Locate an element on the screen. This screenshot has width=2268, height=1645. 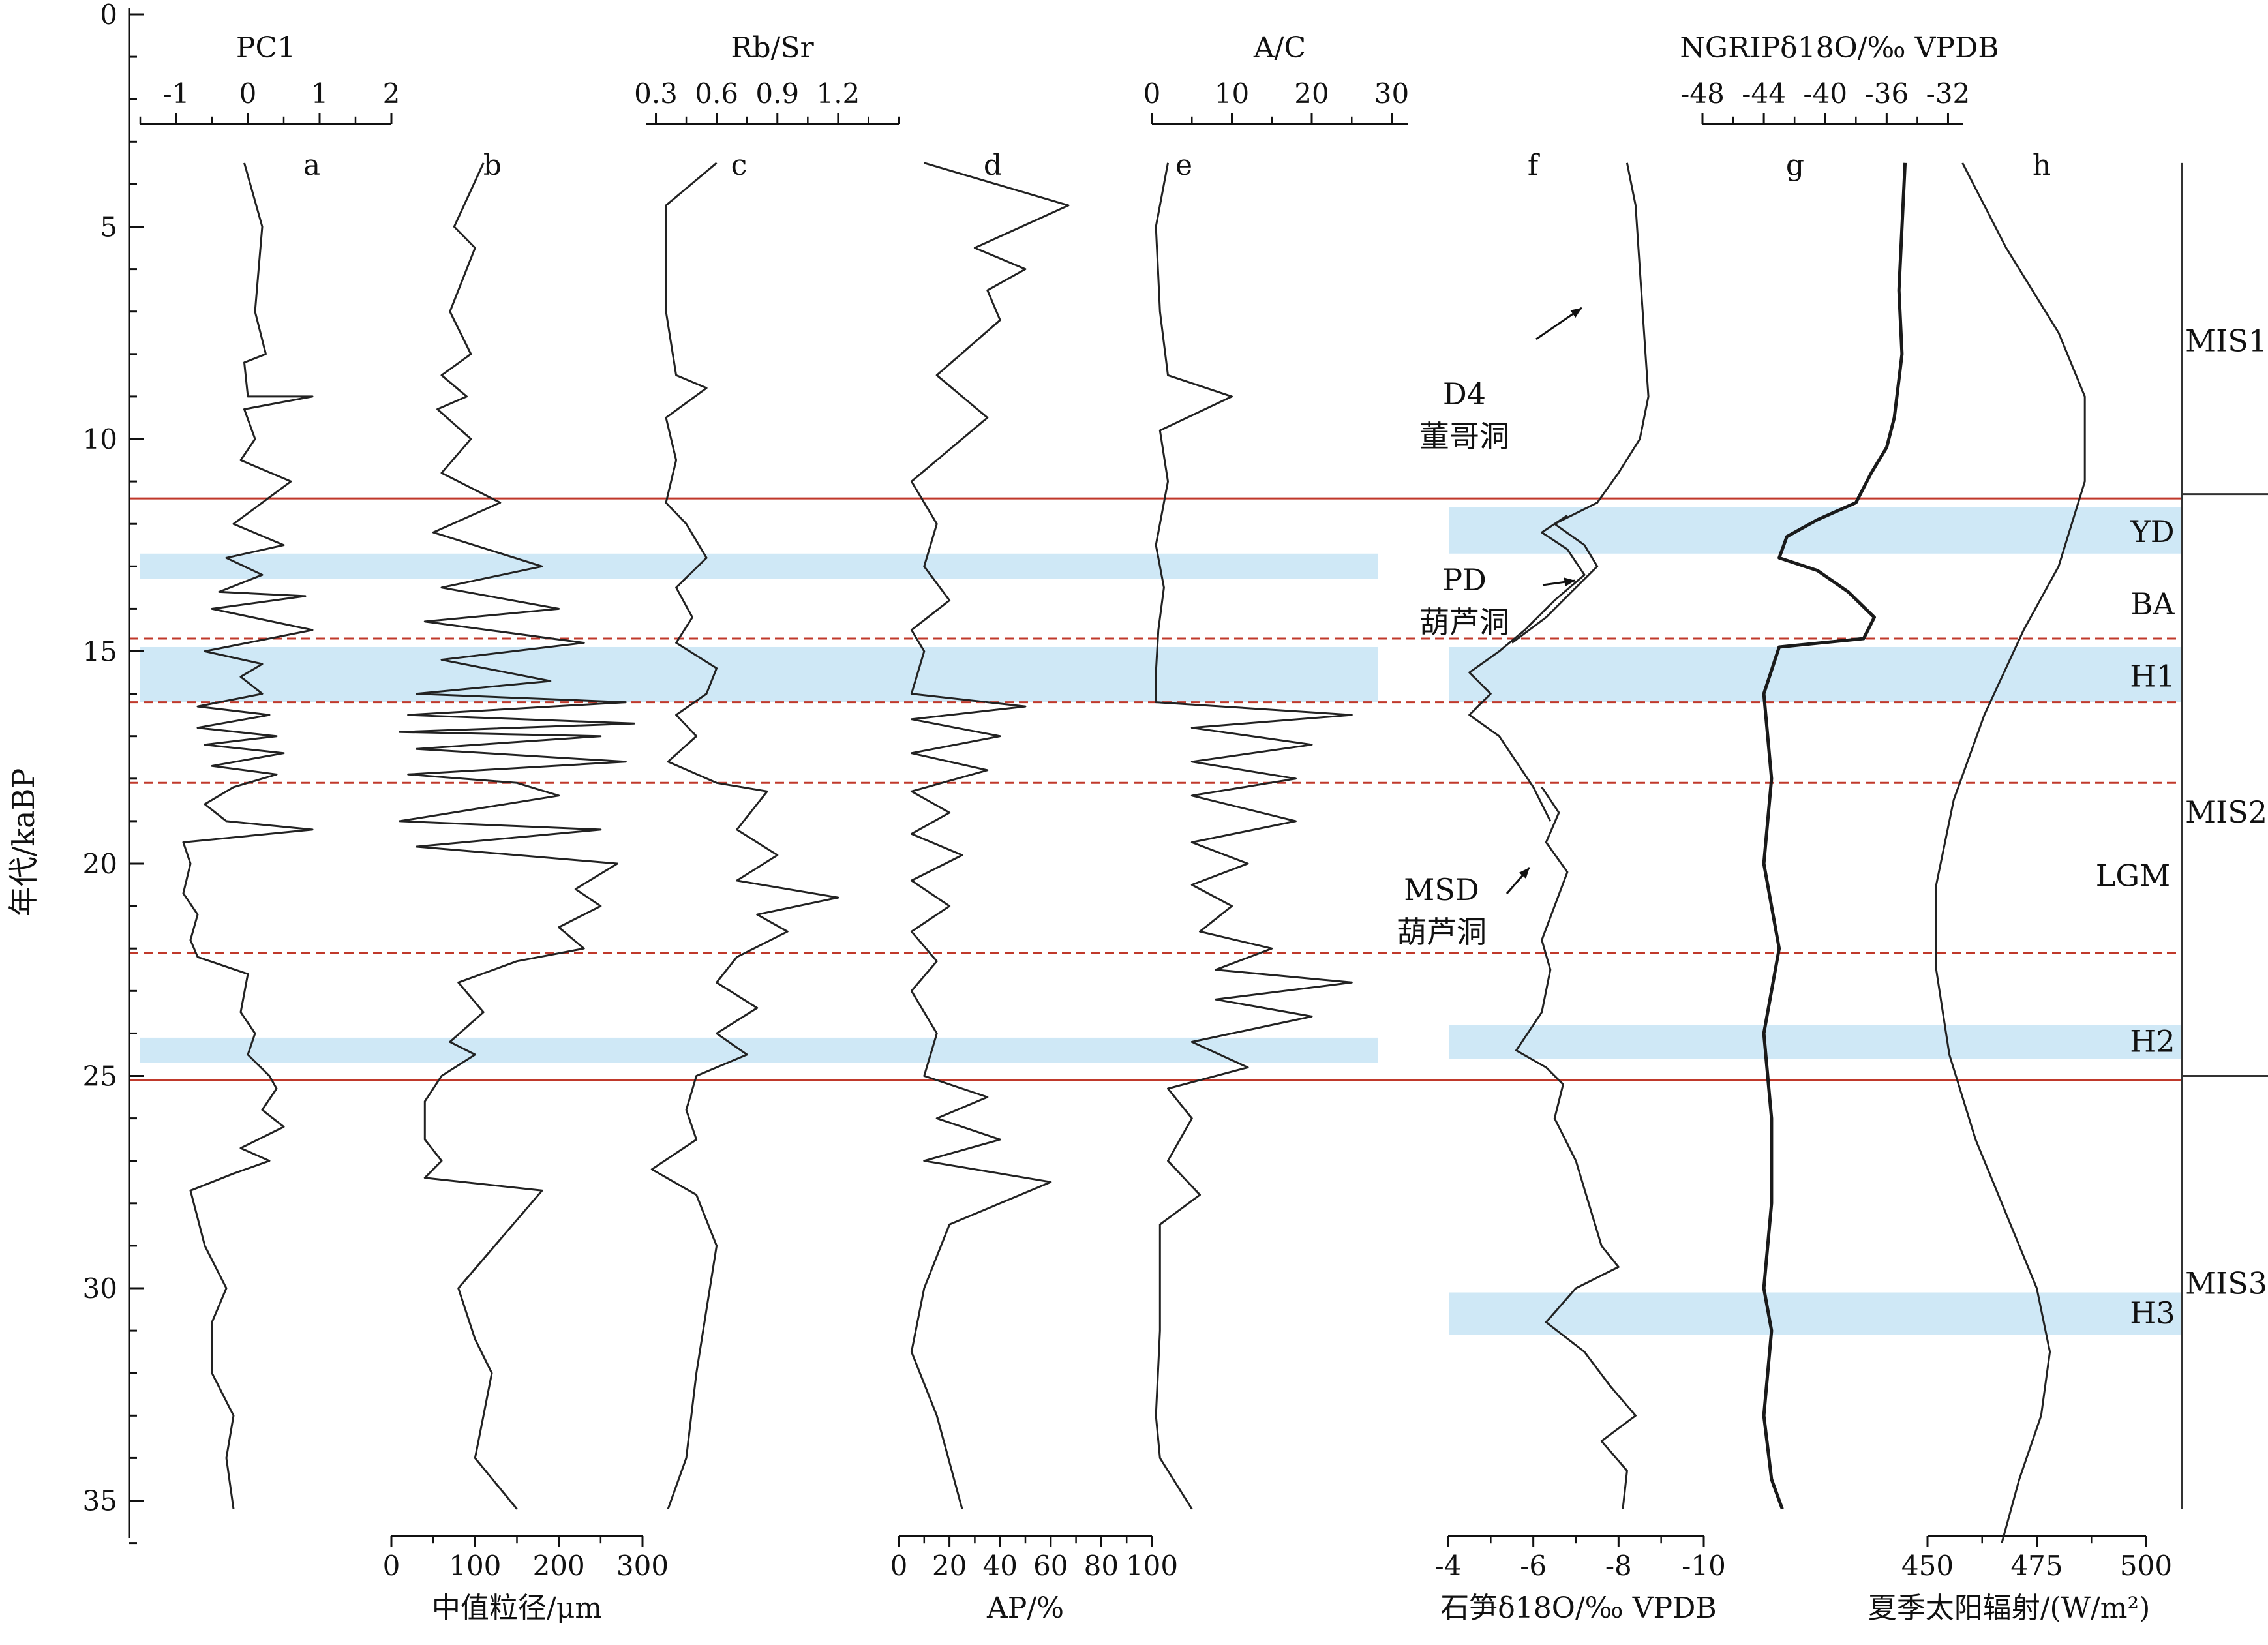
panel-tick-label: -36 is located at coordinates (1887, 94).